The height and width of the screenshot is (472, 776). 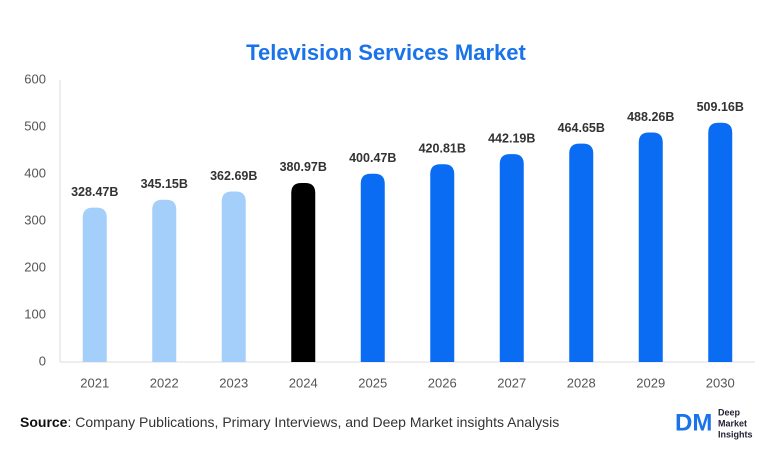 I want to click on x-tick-label: 2023, so click(x=233, y=382).